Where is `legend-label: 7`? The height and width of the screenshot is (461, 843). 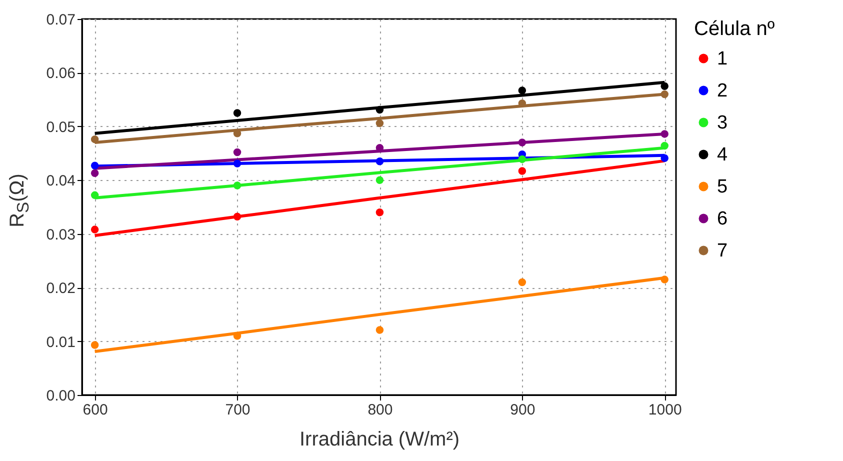
legend-label: 7 is located at coordinates (722, 251).